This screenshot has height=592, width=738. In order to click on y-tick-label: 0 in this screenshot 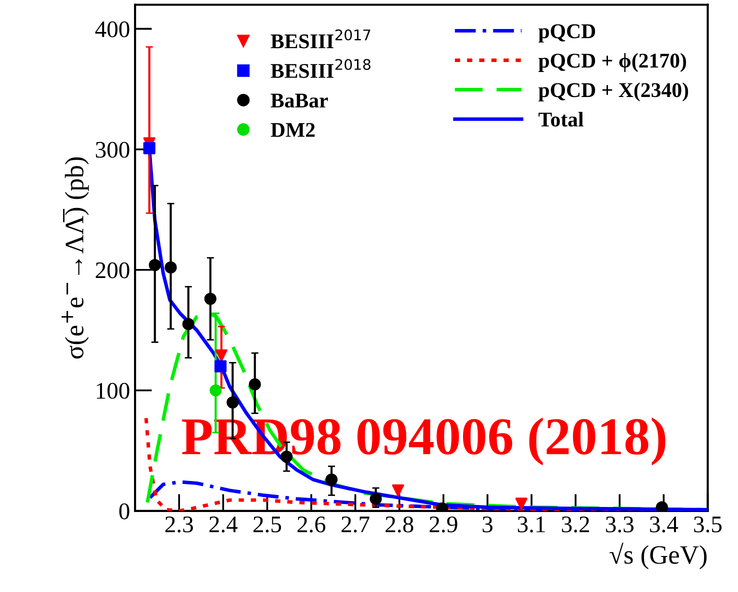, I will do `click(124, 511)`.